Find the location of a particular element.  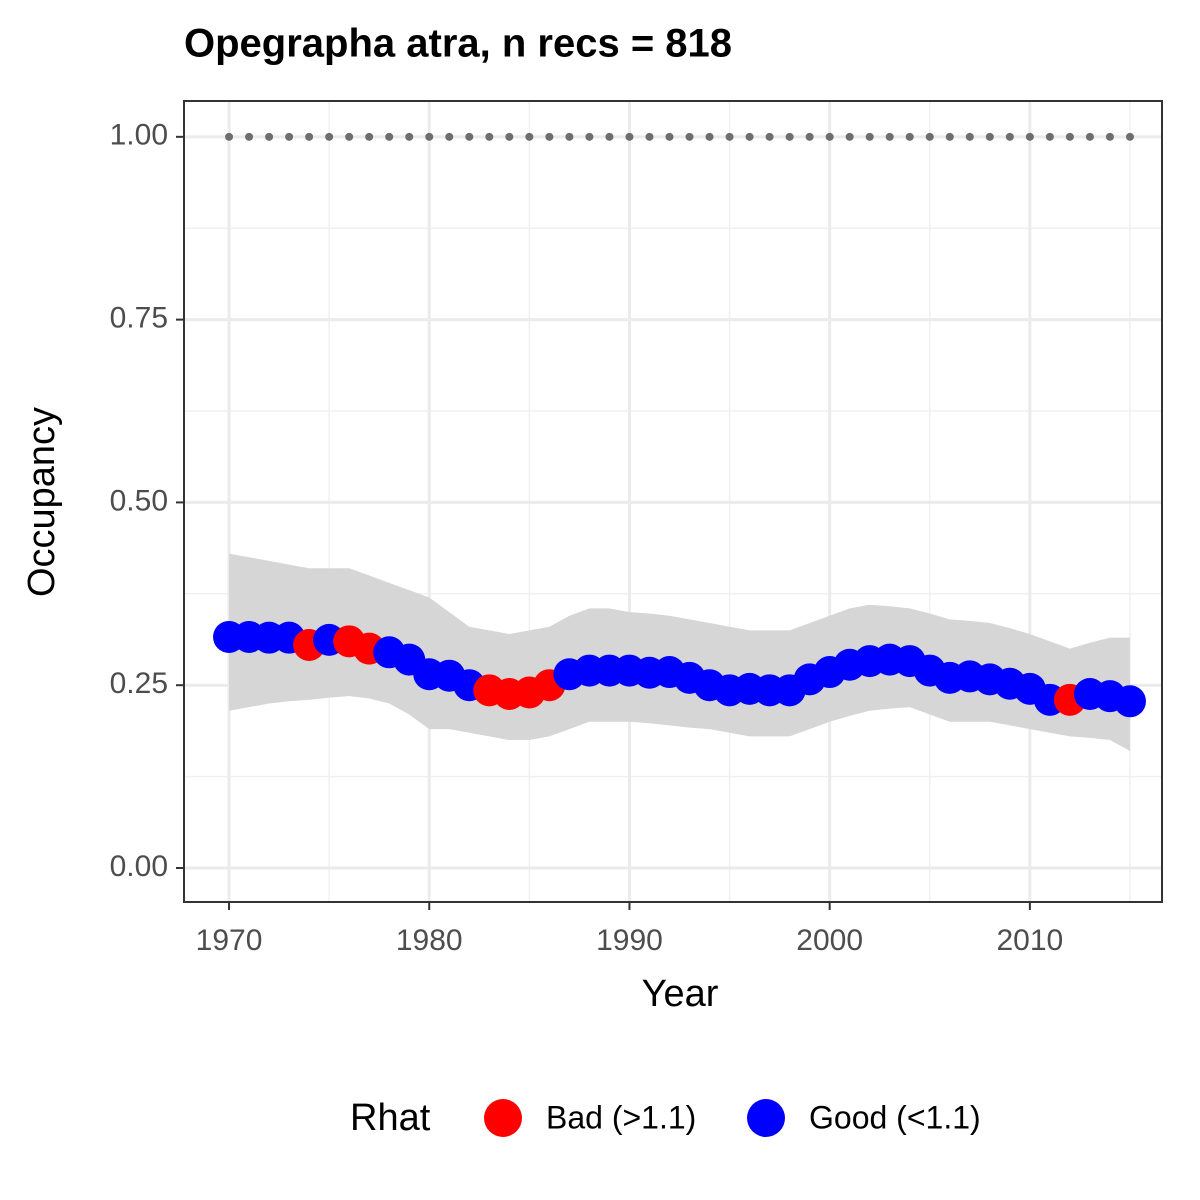

x-tick-label: 1970 is located at coordinates (229, 940).